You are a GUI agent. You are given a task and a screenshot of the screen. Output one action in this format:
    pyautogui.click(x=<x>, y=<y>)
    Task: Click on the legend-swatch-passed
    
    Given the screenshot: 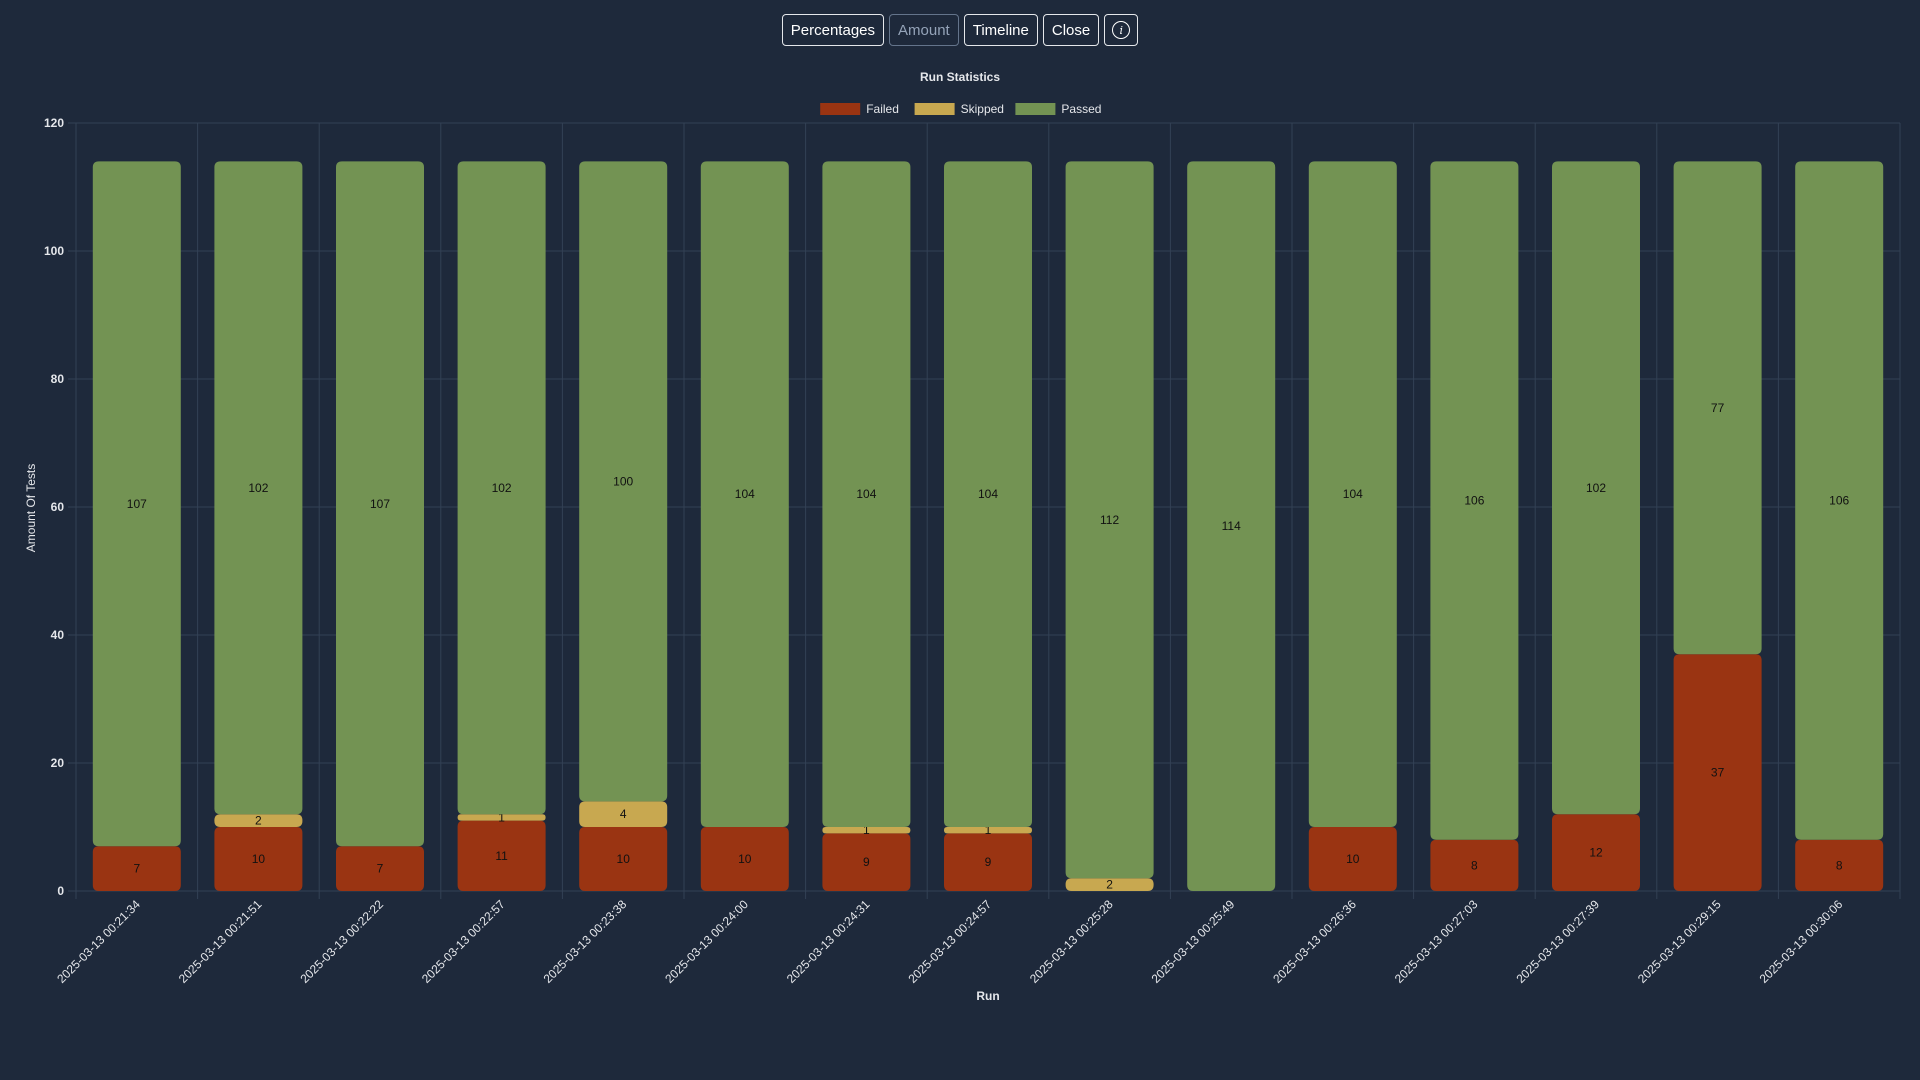 What is the action you would take?
    pyautogui.click(x=1035, y=109)
    